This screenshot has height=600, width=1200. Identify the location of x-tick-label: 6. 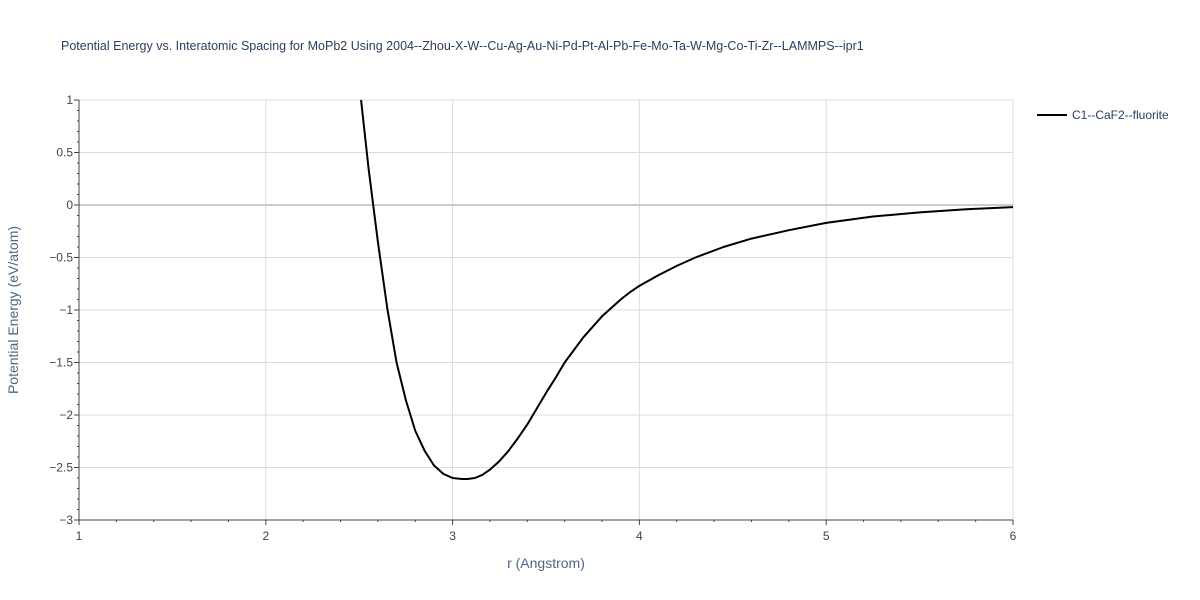
(1013, 536).